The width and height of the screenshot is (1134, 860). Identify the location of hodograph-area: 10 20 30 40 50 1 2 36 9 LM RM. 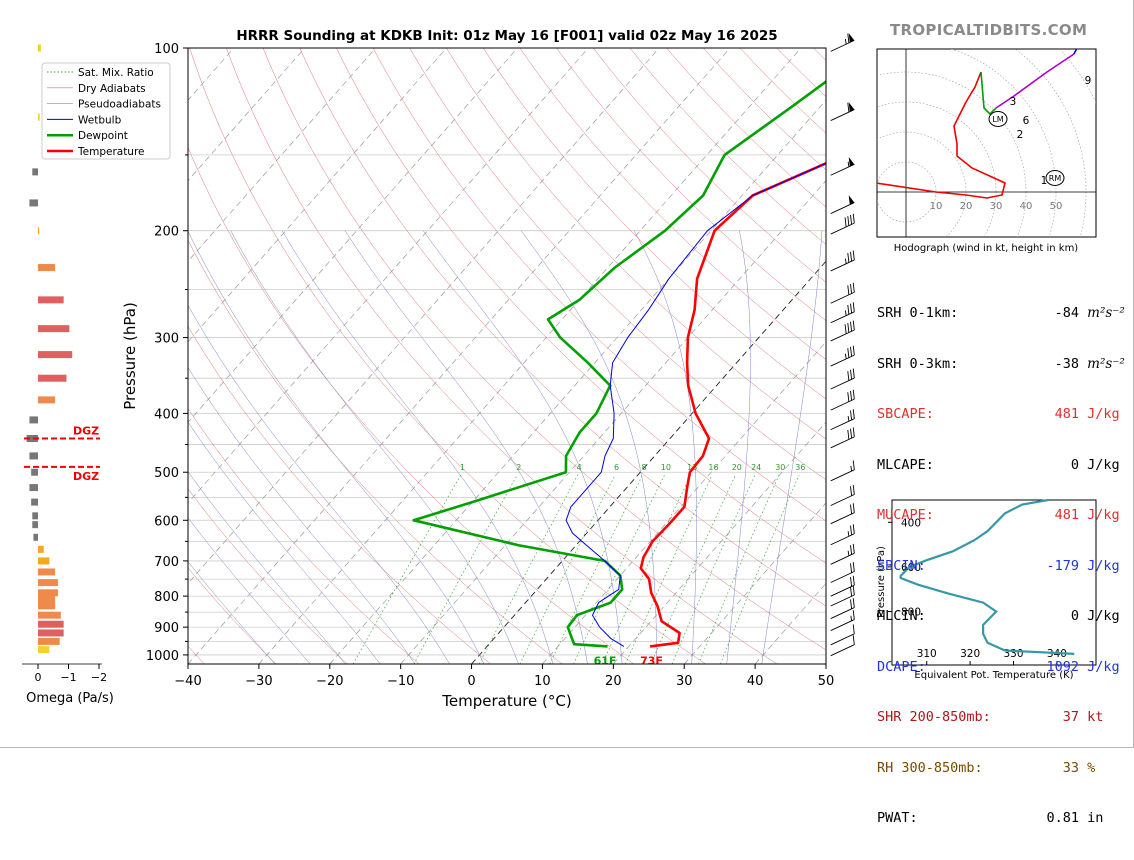
(986, 143).